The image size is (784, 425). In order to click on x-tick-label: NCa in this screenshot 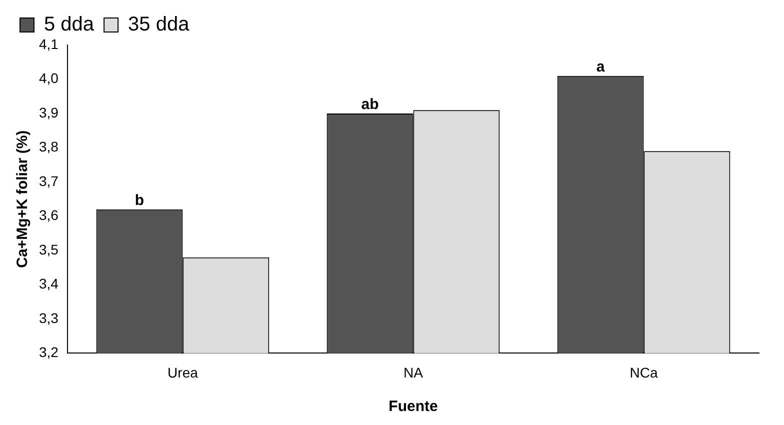, I will do `click(644, 372)`.